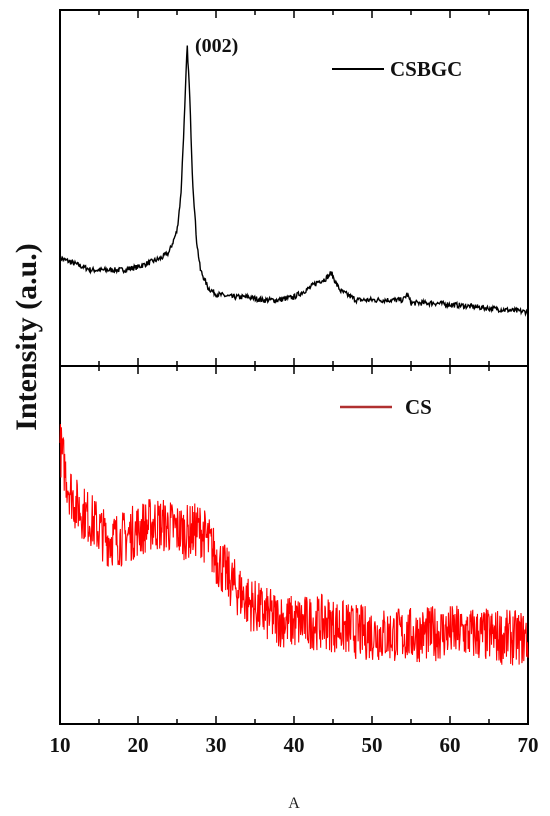  I want to click on x-tick-label: 40, so click(294, 745).